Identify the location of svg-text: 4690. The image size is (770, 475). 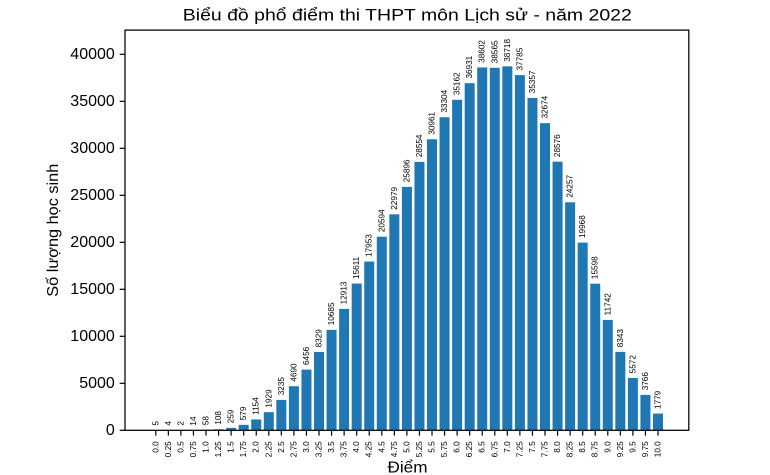
(293, 372).